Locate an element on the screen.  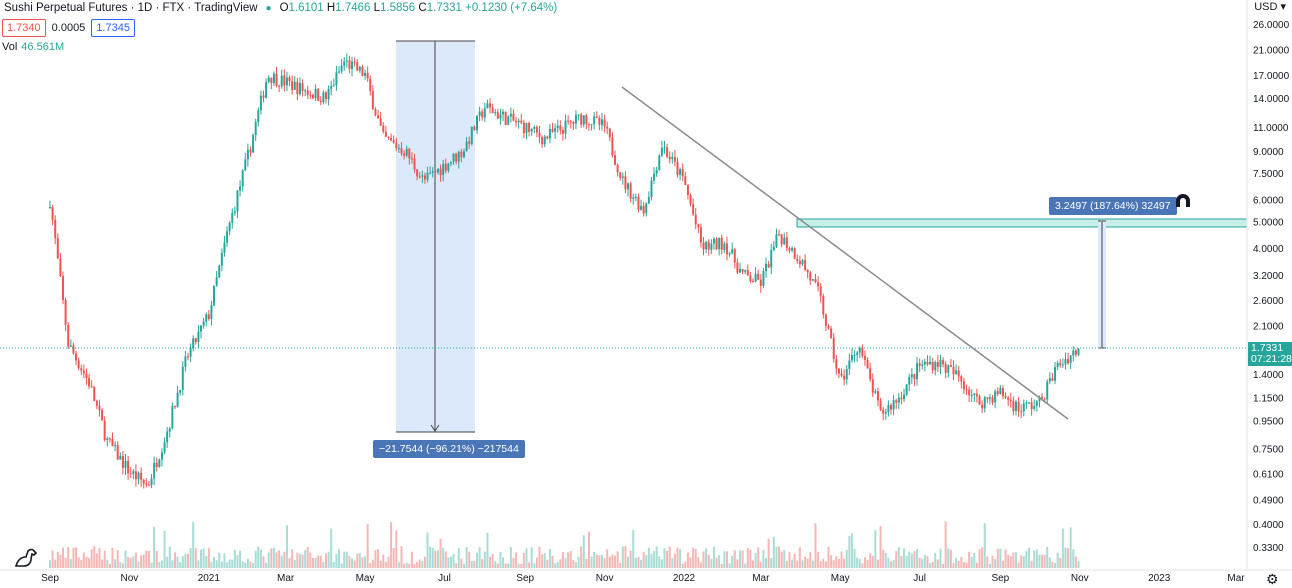
gear-icon: ⚙ is located at coordinates (1272, 579).